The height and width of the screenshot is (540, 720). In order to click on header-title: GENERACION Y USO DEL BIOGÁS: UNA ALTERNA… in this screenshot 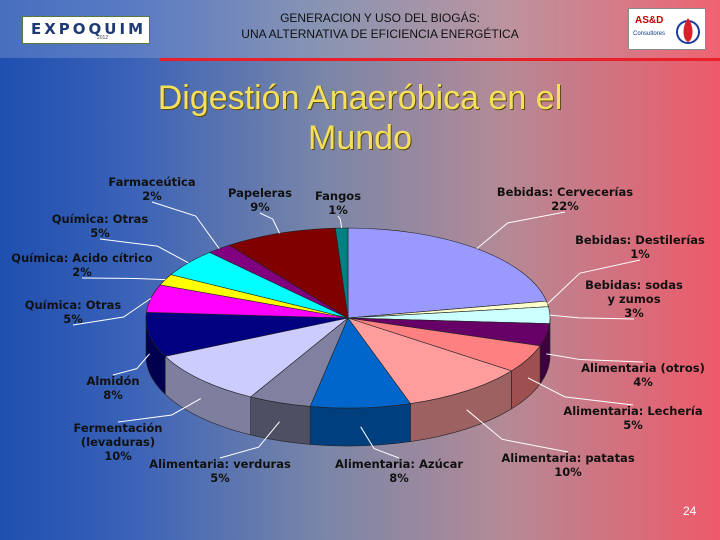, I will do `click(380, 26)`.